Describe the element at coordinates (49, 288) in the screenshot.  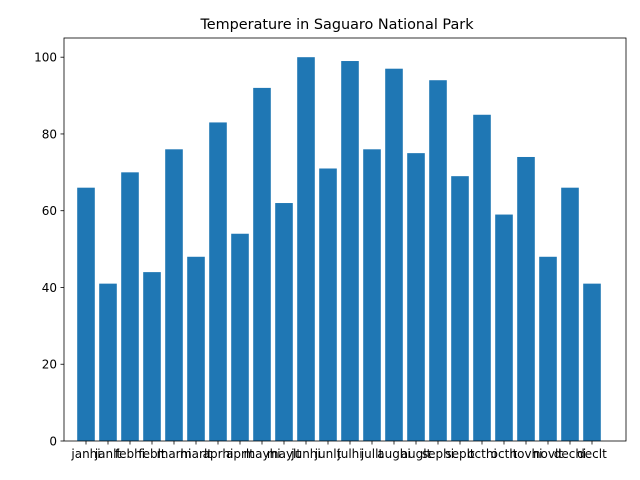
I see `y-tick-label: 40` at that location.